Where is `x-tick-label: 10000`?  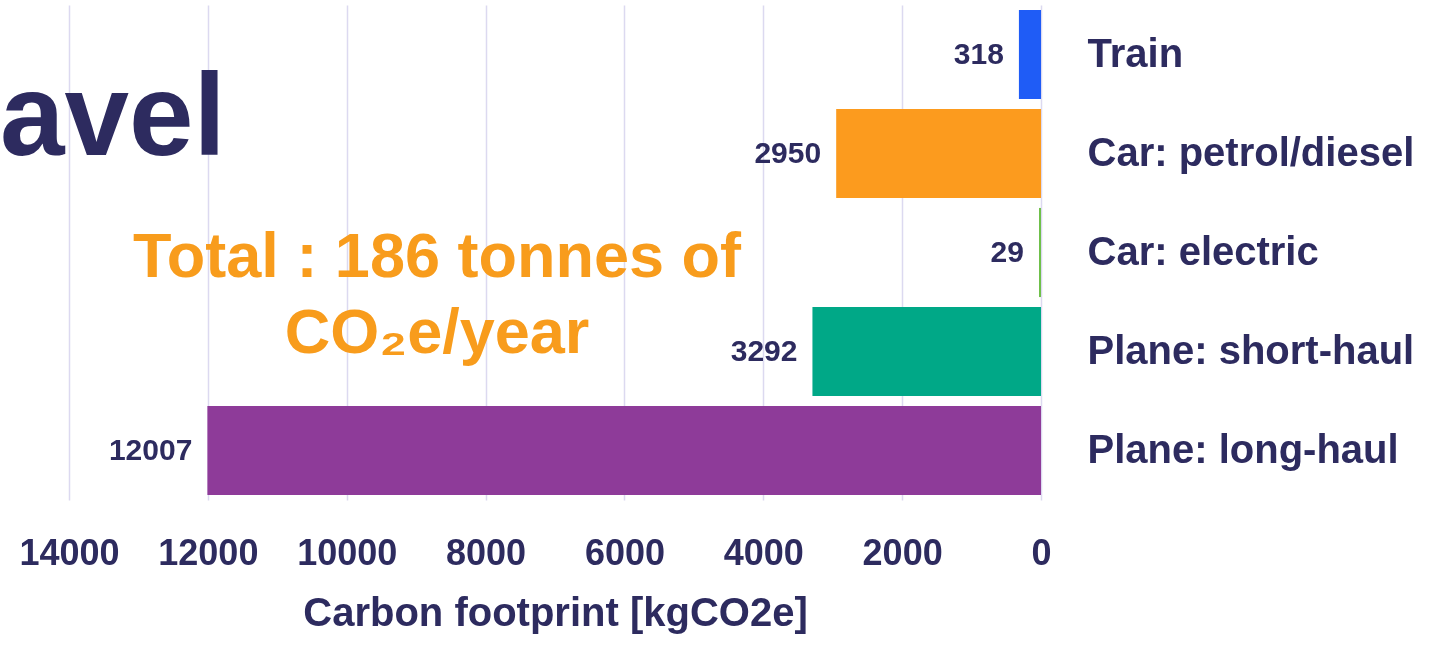
x-tick-label: 10000 is located at coordinates (347, 552).